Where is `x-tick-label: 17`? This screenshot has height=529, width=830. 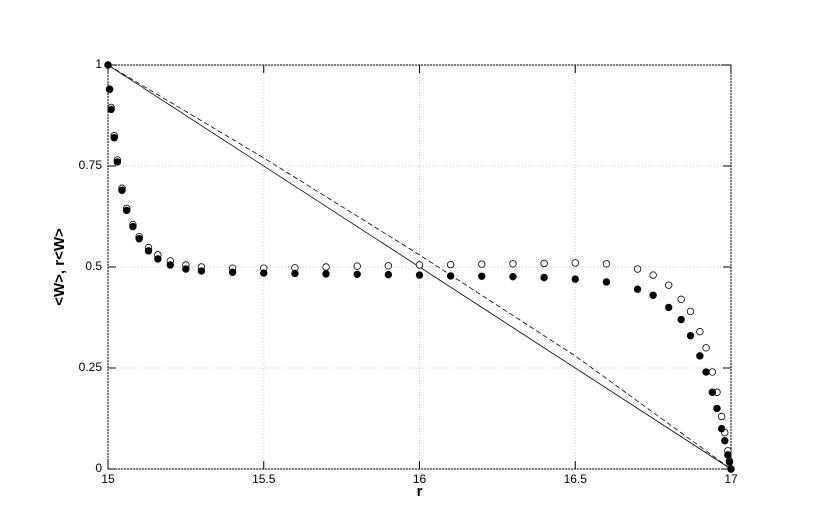 x-tick-label: 17 is located at coordinates (731, 479).